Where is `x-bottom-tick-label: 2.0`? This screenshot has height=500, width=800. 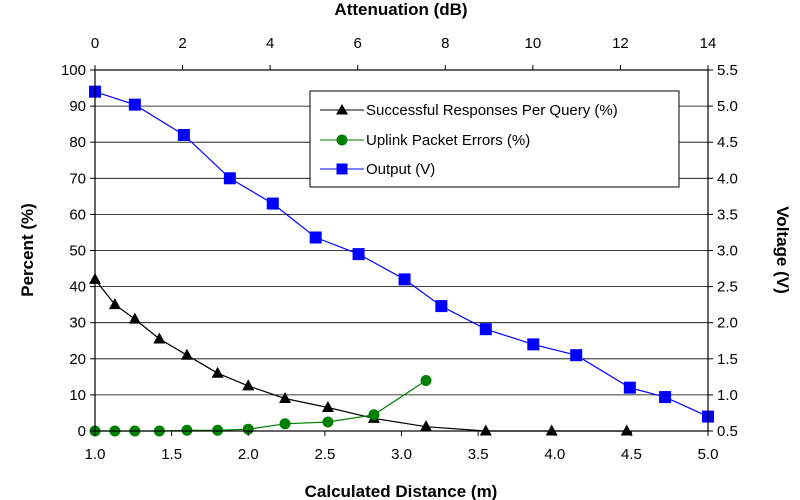
x-bottom-tick-label: 2.0 is located at coordinates (248, 454).